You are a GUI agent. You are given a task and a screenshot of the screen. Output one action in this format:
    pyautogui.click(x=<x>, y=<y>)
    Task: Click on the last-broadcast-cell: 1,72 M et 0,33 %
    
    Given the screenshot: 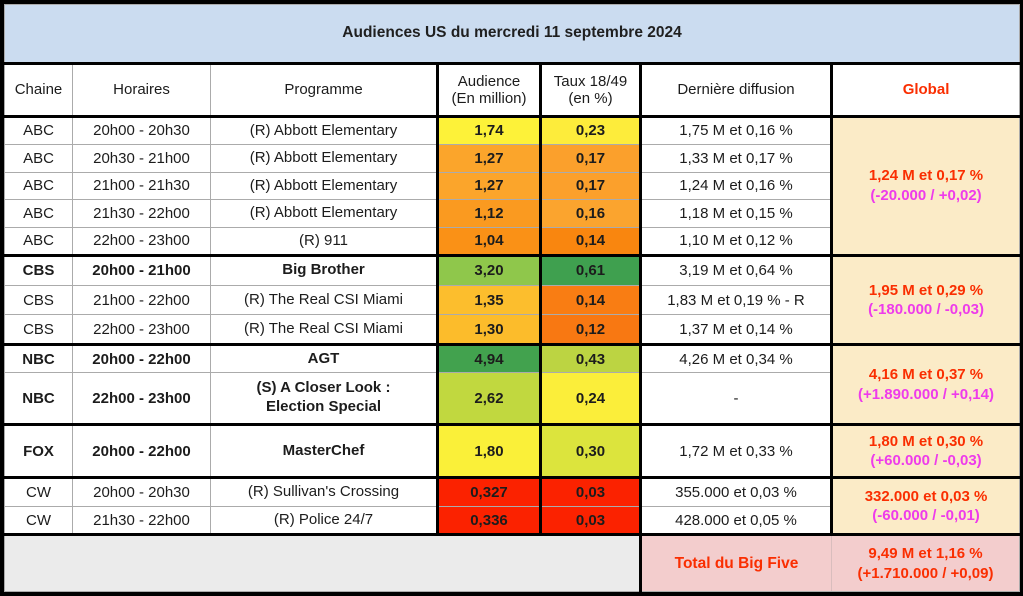 What is the action you would take?
    pyautogui.click(x=736, y=450)
    